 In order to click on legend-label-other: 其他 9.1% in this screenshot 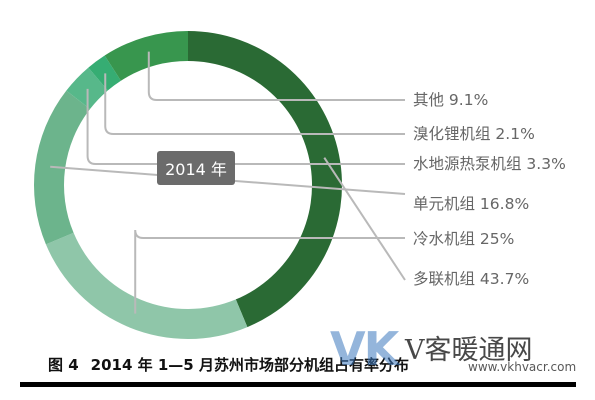, I will do `click(451, 100)`.